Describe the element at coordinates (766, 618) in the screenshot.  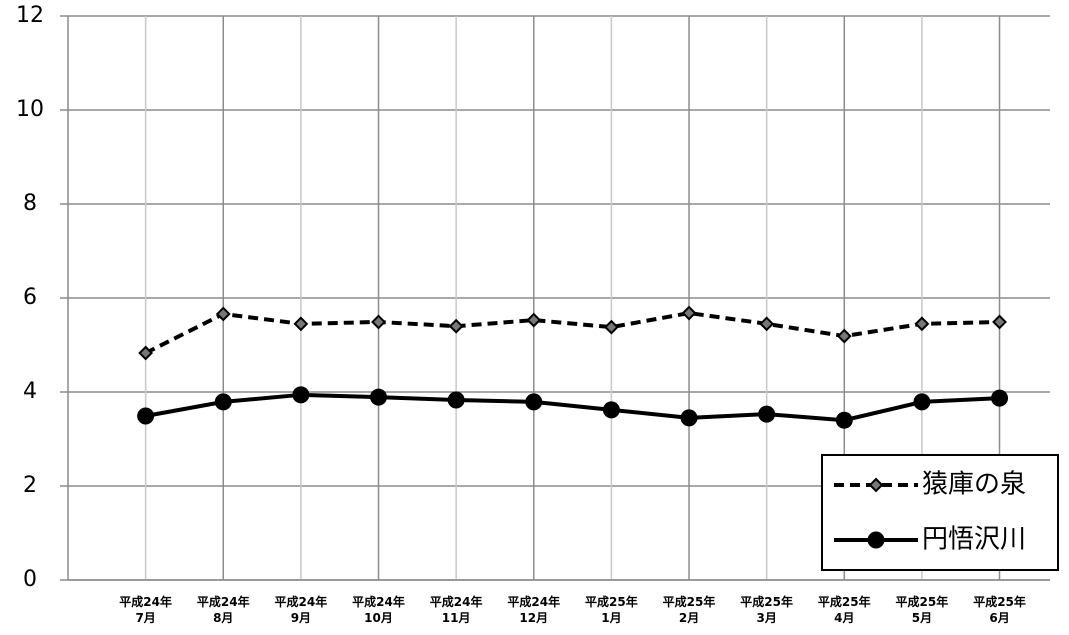
I see `x-tick-label-line: 3月` at that location.